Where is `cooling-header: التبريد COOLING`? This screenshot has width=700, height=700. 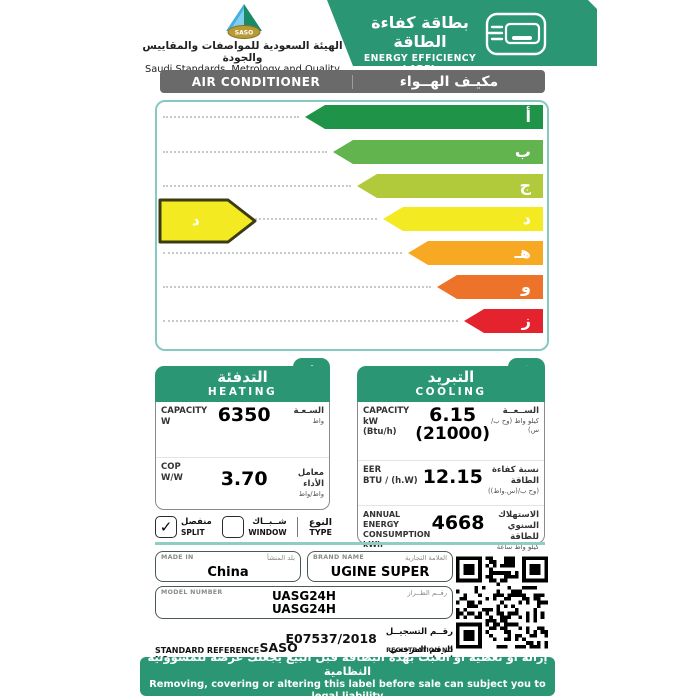 cooling-header: التبريد COOLING is located at coordinates (451, 384).